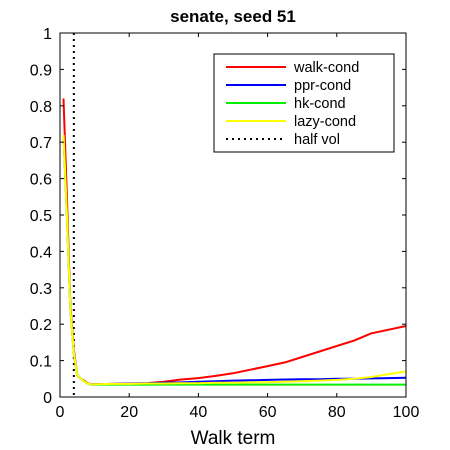 This screenshot has width=450, height=450. I want to click on x-tick-label: 0, so click(60, 412).